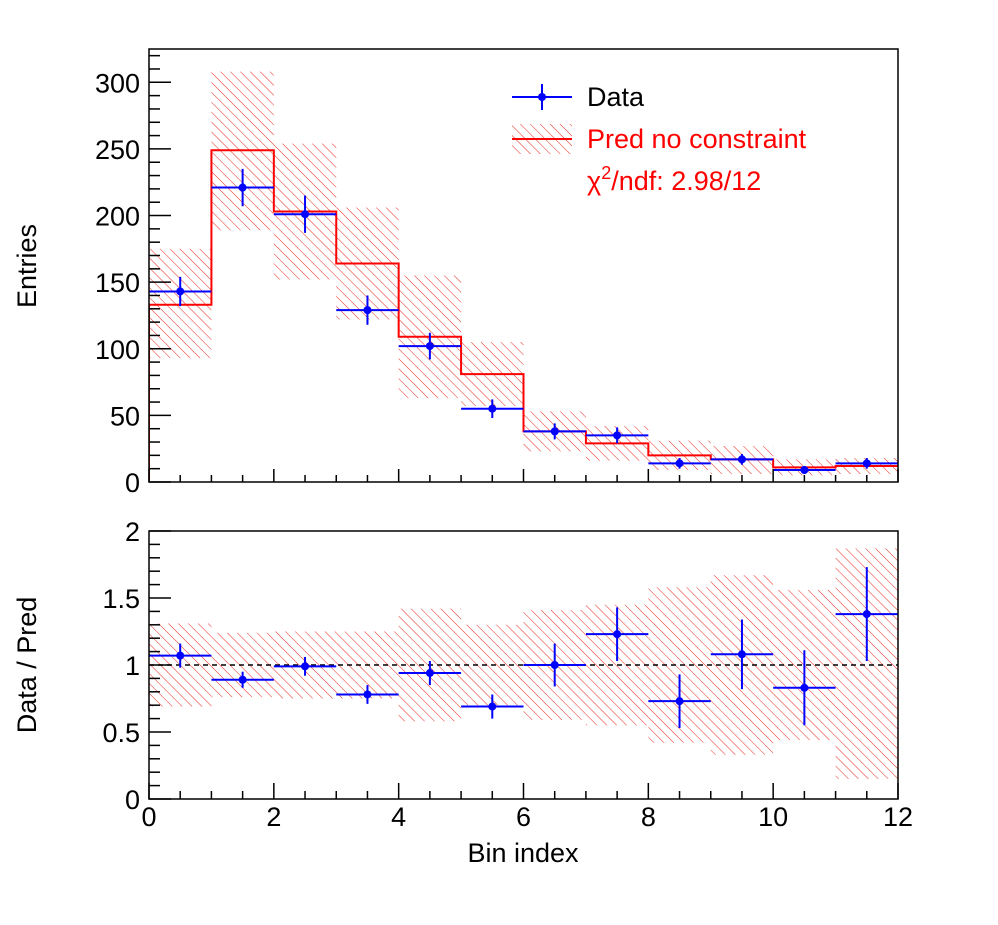 This screenshot has width=998, height=925. Describe the element at coordinates (273, 817) in the screenshot. I see `x-tick-label: 2` at that location.